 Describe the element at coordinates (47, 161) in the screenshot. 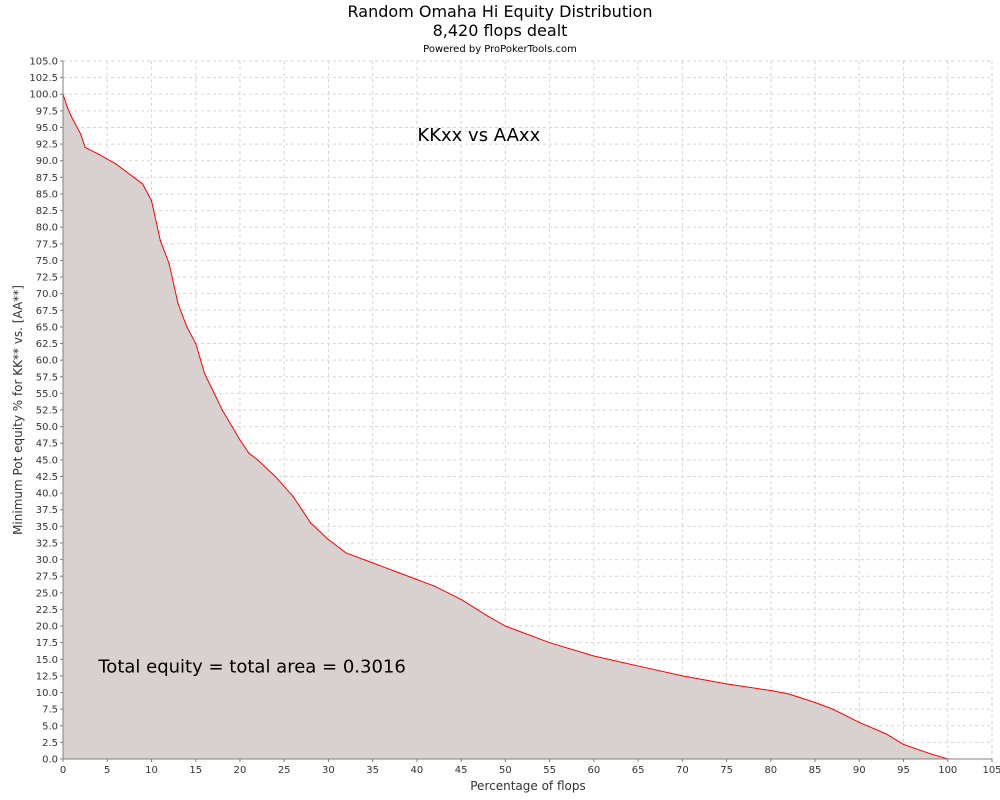

I see `y-tick-label: 90.0` at that location.